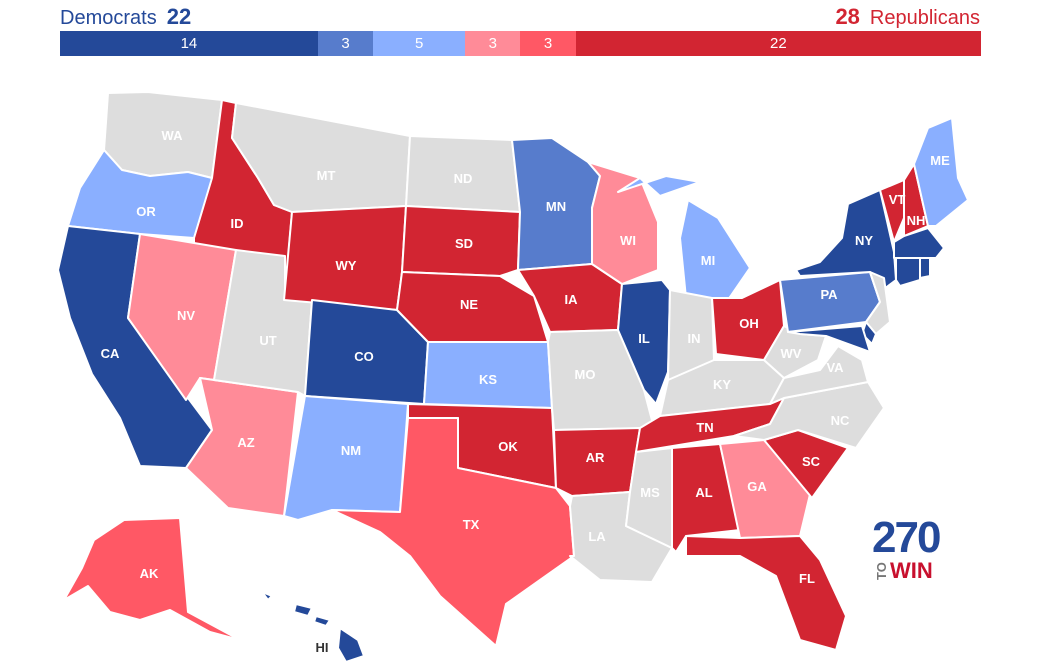  I want to click on state-label-tx: TX, so click(471, 524).